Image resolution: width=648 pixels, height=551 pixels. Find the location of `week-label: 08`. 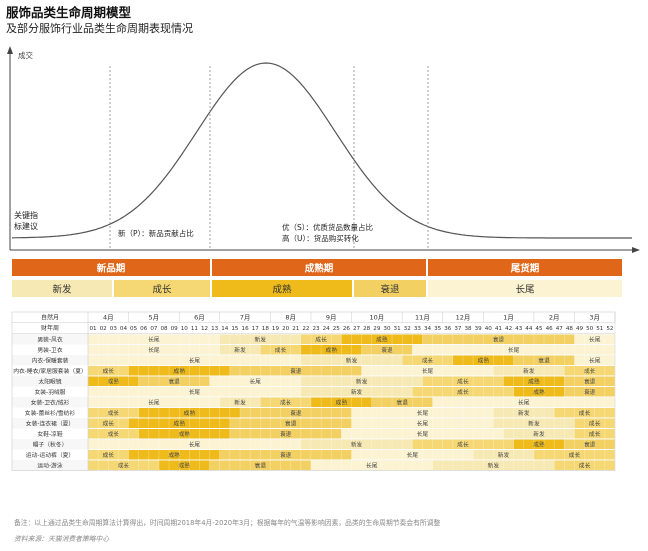

week-label: 08 is located at coordinates (164, 329).